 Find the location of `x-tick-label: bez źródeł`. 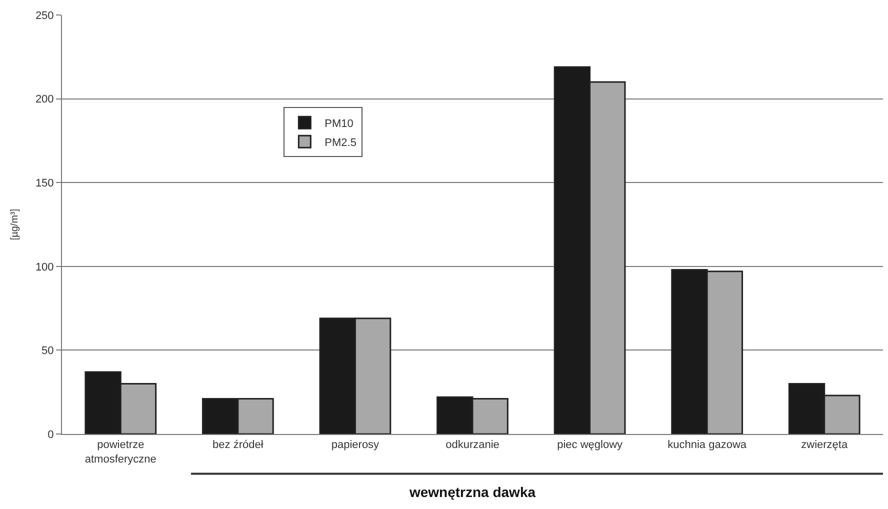

x-tick-label: bez źródeł is located at coordinates (238, 445).